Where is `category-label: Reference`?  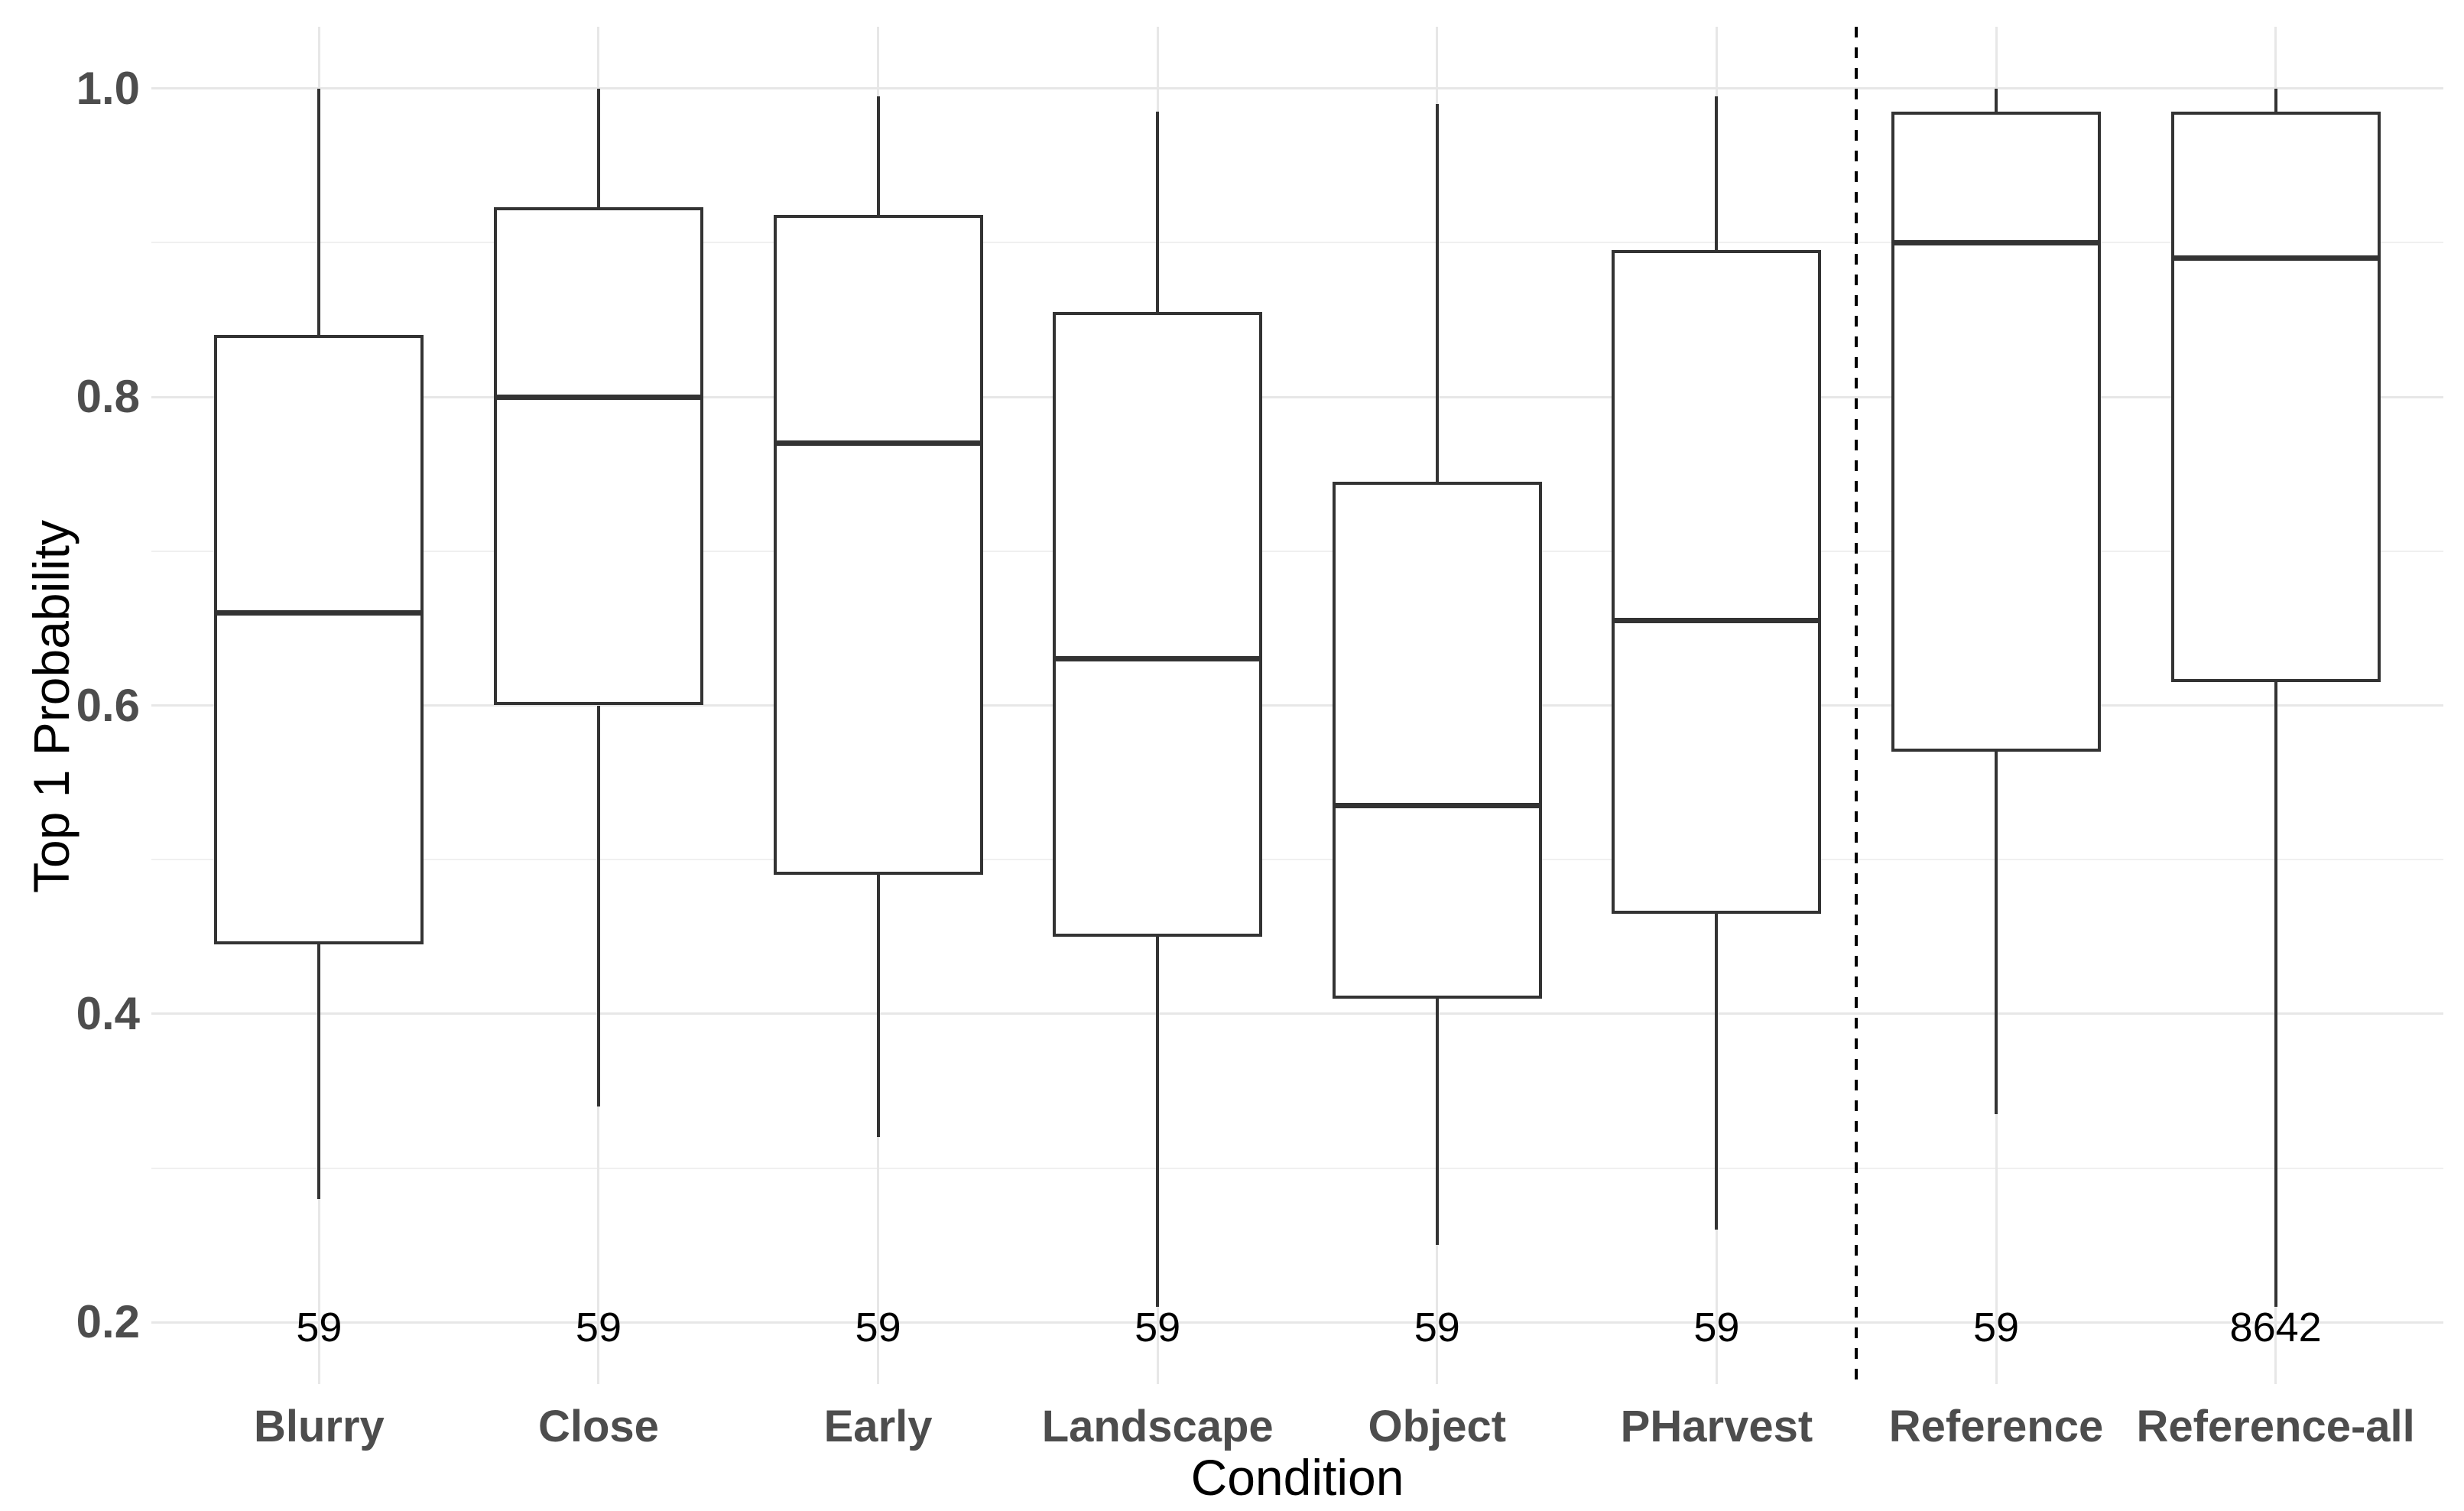
category-label: Reference is located at coordinates (1996, 1427).